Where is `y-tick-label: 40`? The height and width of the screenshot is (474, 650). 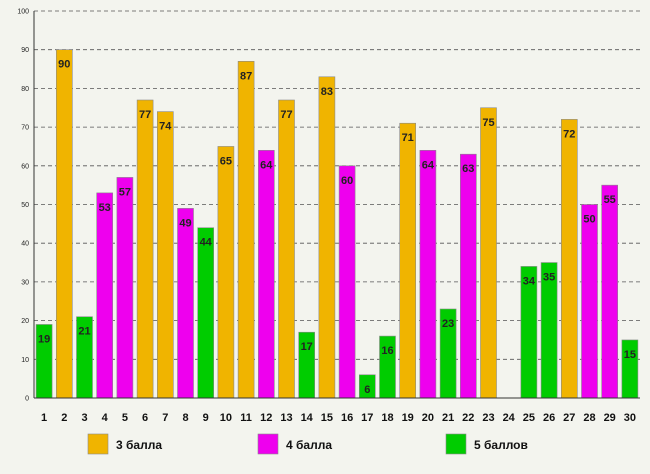 y-tick-label: 40 is located at coordinates (25, 244).